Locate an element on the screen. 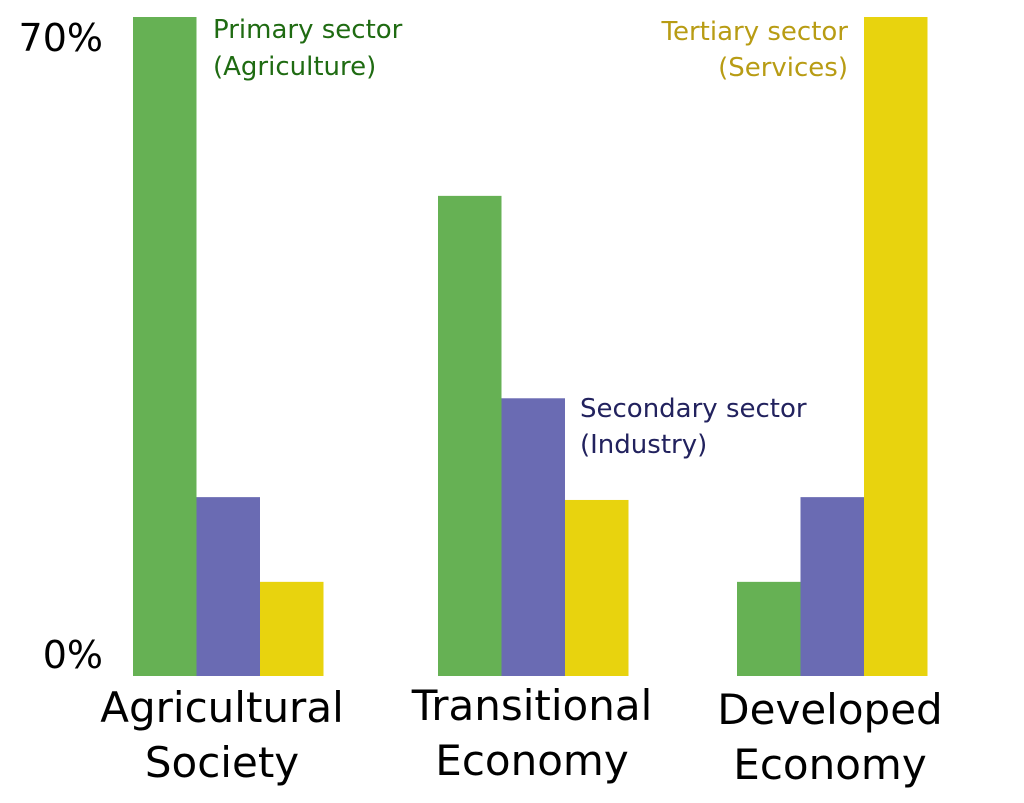 This screenshot has width=1024, height=803. series-label-secondary-line1: Secondary sector is located at coordinates (693, 409).